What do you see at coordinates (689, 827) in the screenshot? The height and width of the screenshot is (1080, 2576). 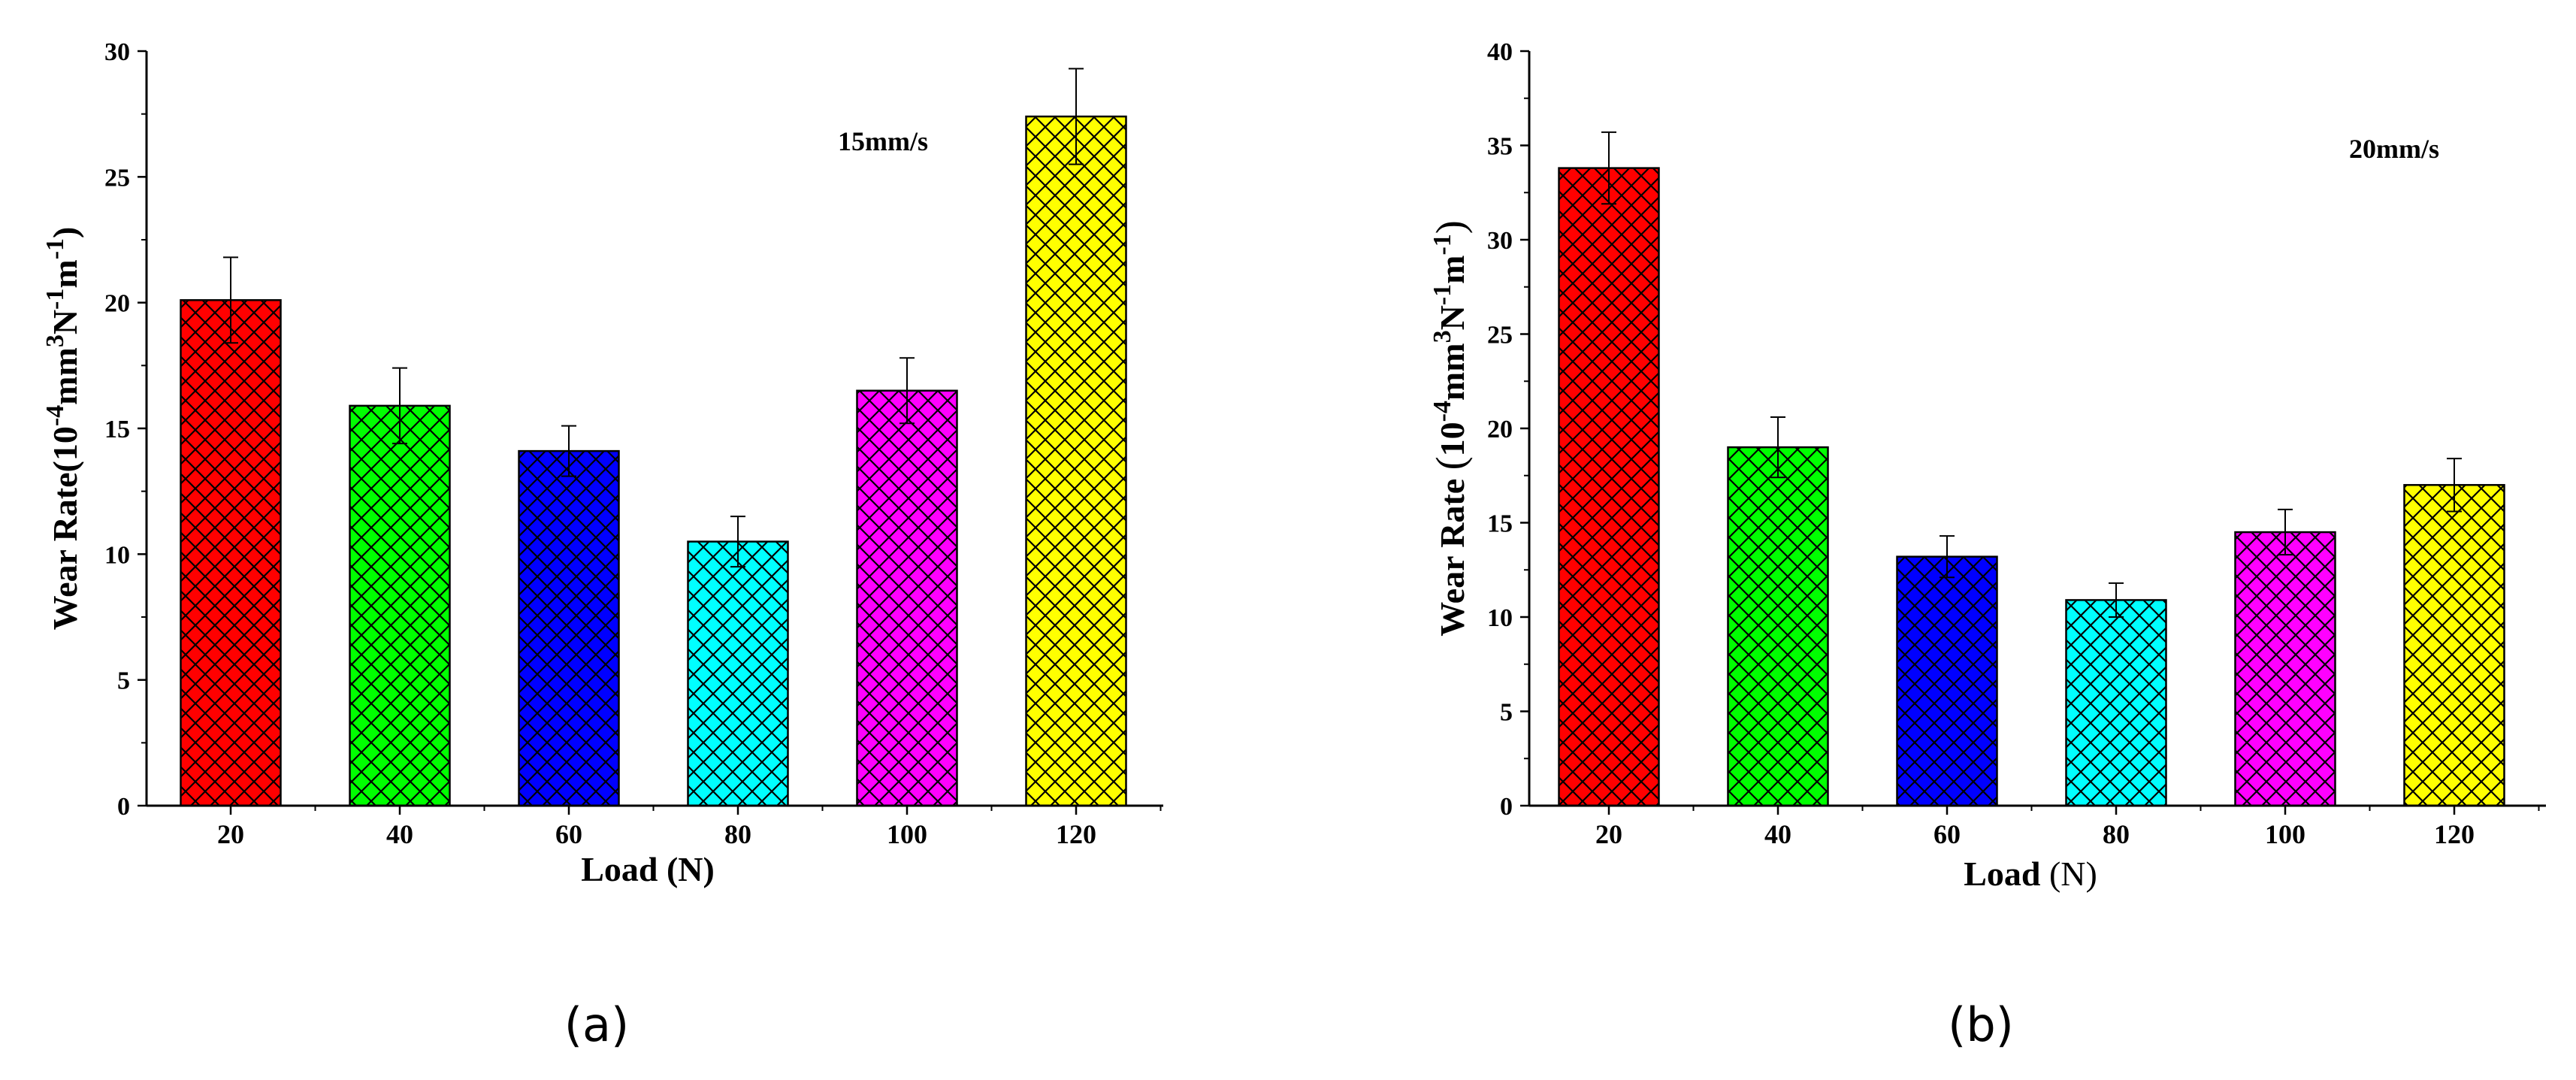 I see `x-ticks-a: 20 40 60 80 100 120` at bounding box center [689, 827].